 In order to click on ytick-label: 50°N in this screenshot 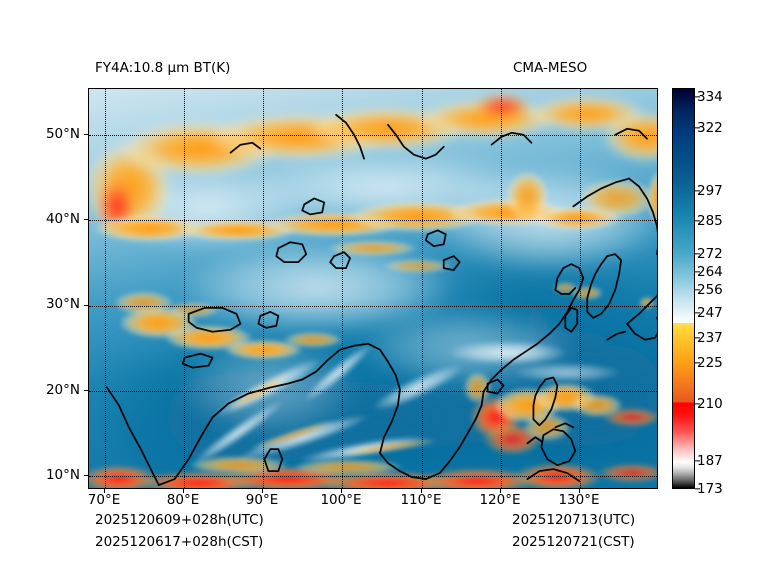, I will do `click(62, 134)`.